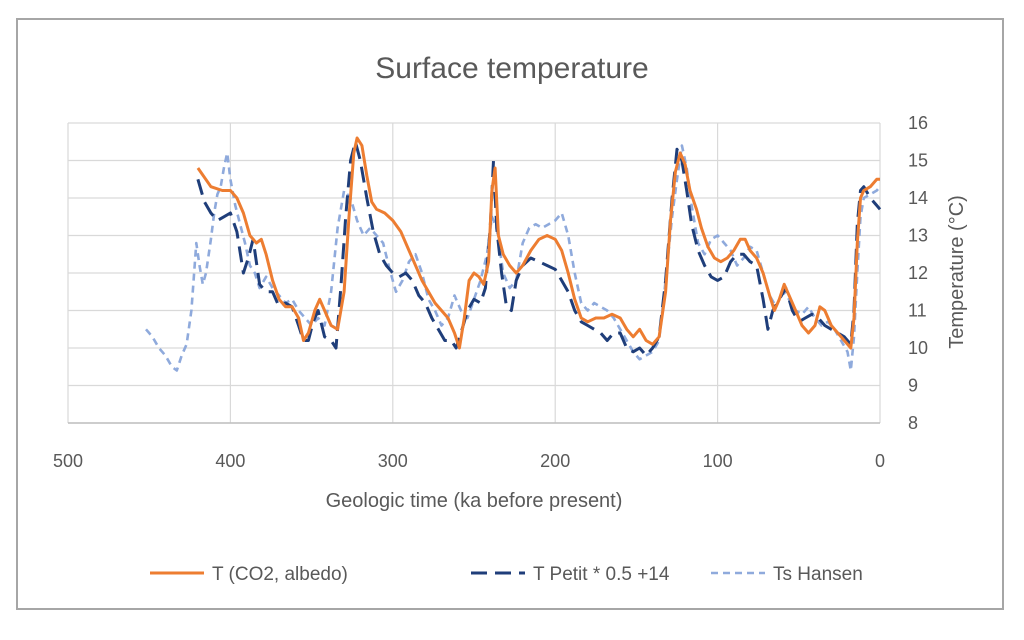 Image resolution: width=1024 pixels, height=640 pixels. I want to click on x-tick-label: 0, so click(880, 461).